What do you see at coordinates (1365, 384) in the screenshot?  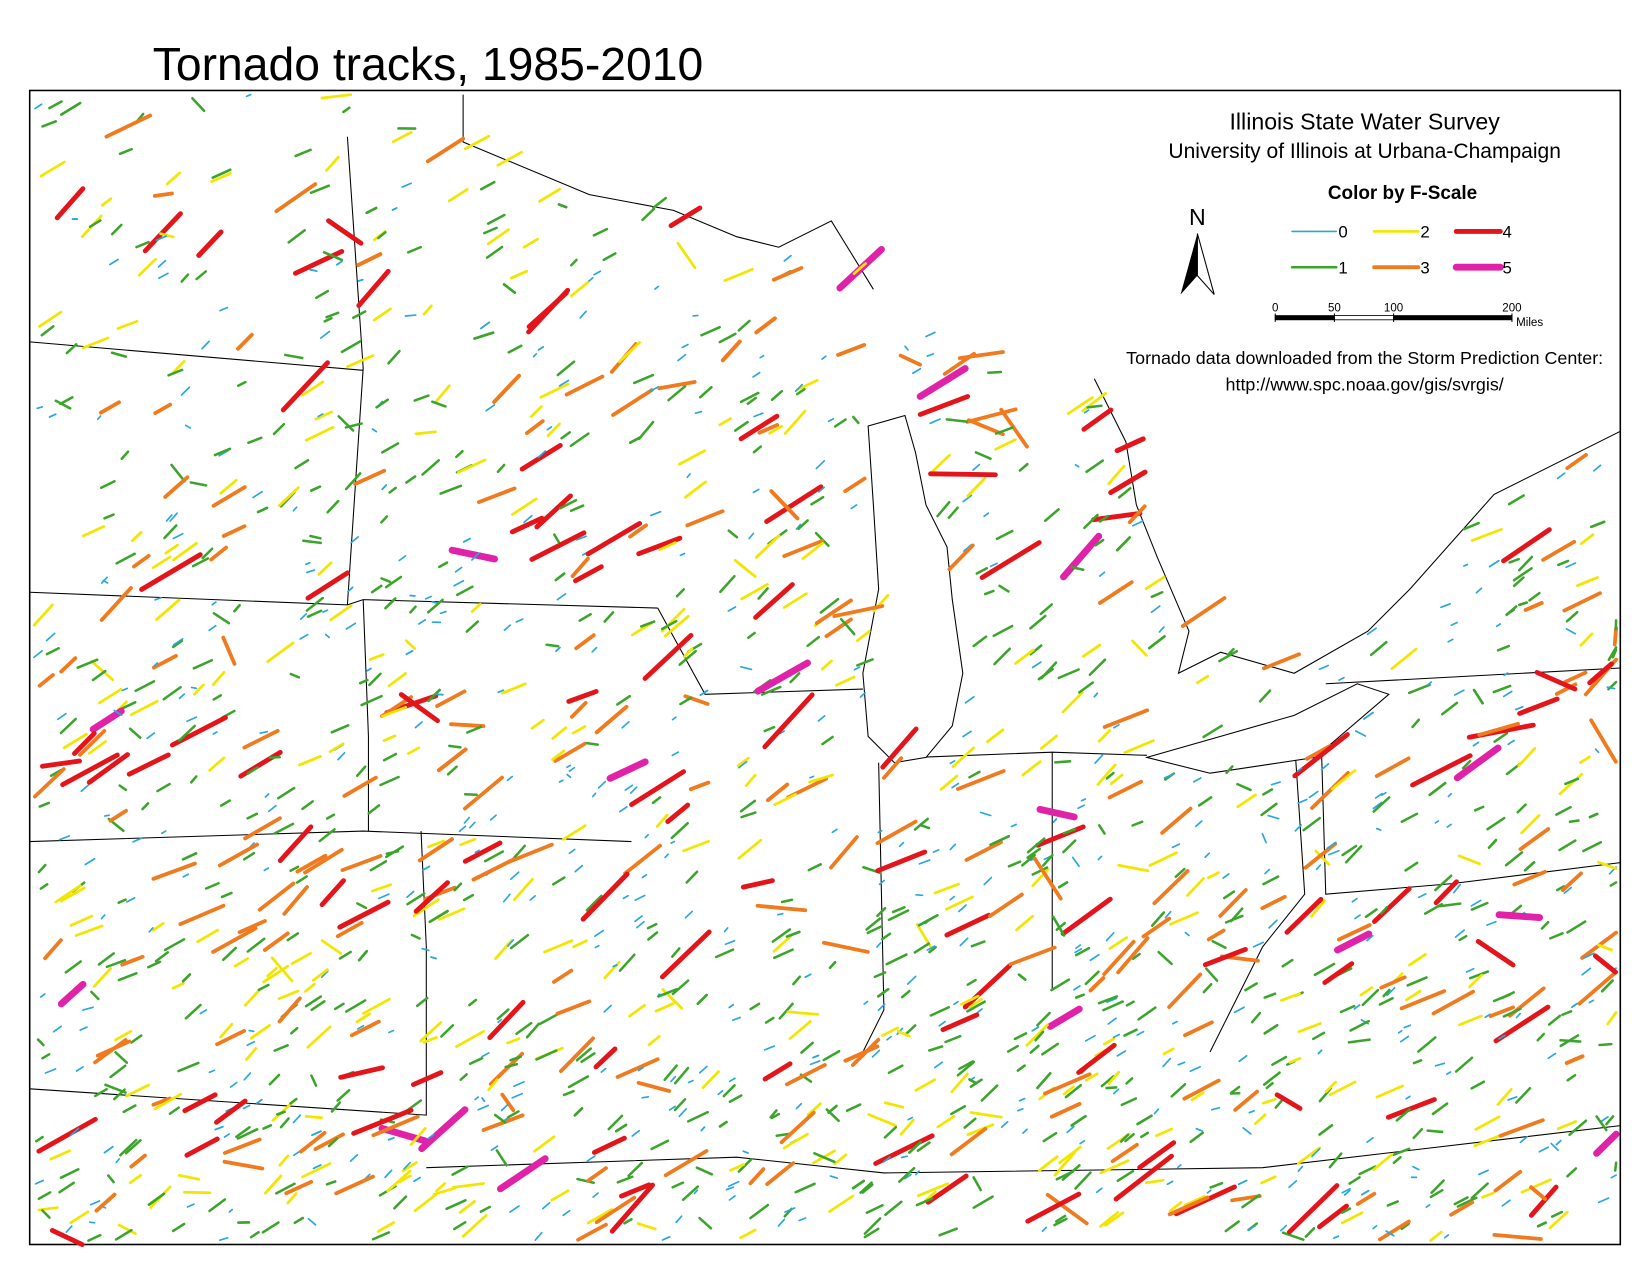 I see `source-url: http://www.spc.noaa.gov/gis/svrgis/` at bounding box center [1365, 384].